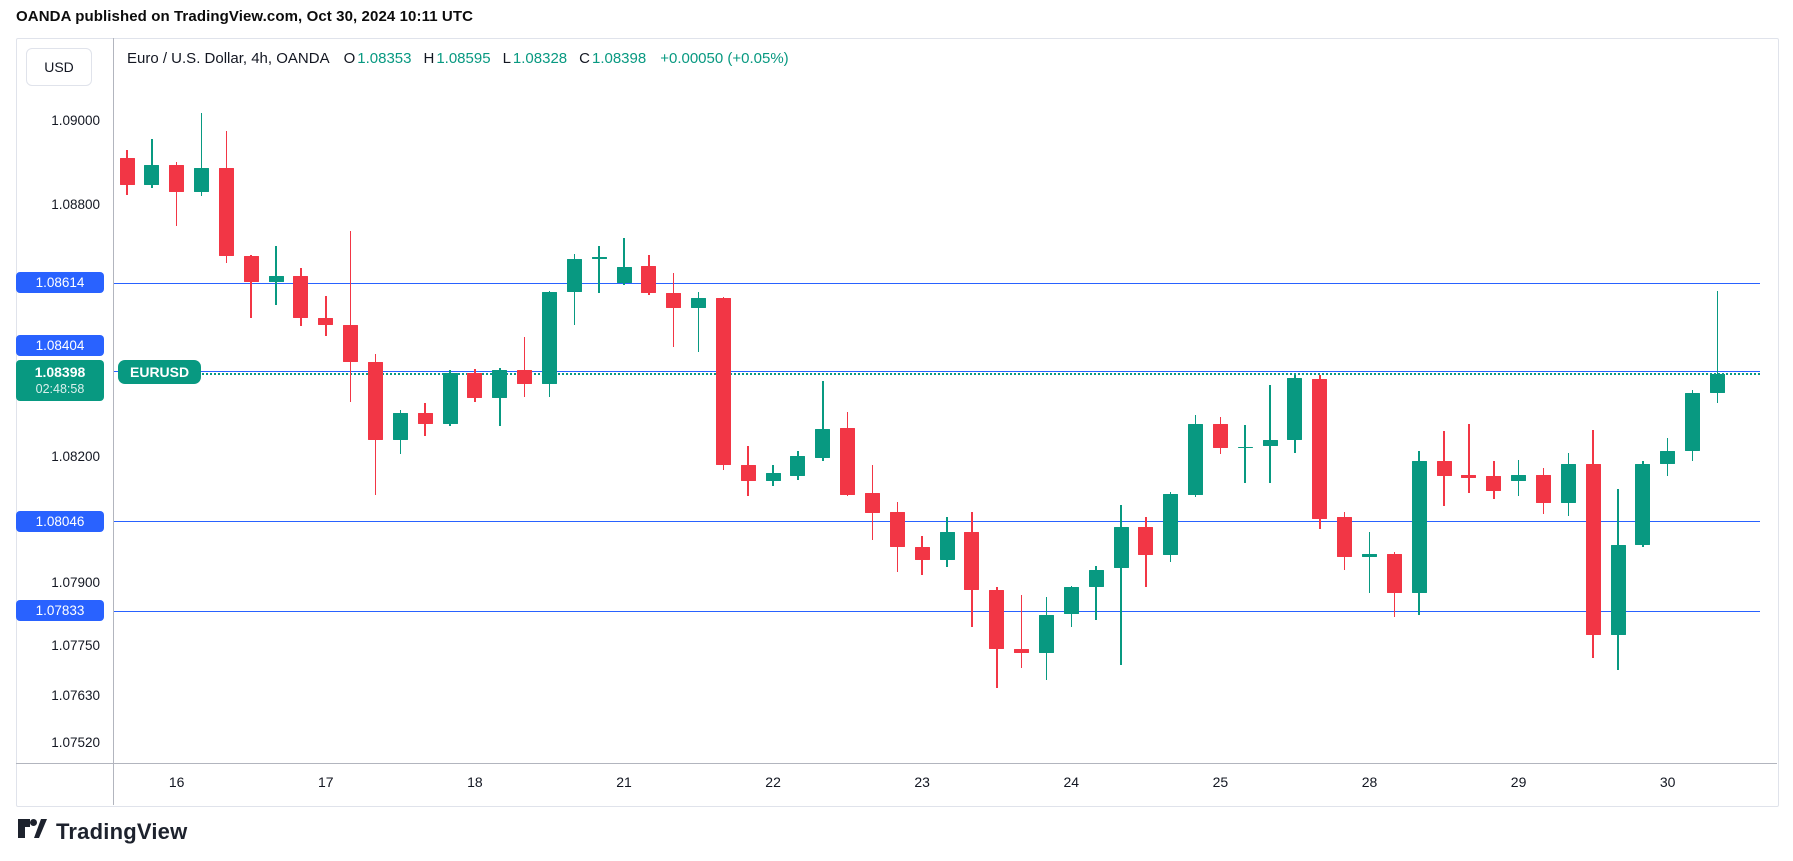 This screenshot has height=861, width=1793. Describe the element at coordinates (378, 58) in the screenshot. I see `ohlc-item: O 1.08353` at that location.